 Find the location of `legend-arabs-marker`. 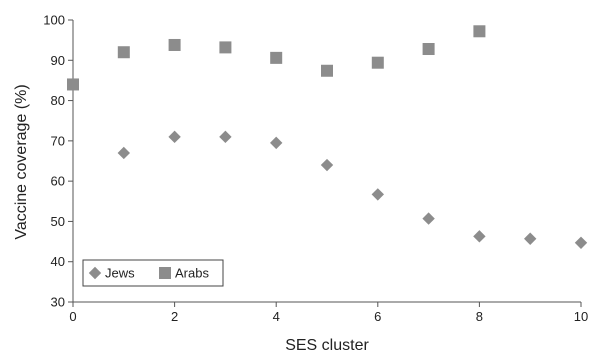

legend-arabs-marker is located at coordinates (165, 273).